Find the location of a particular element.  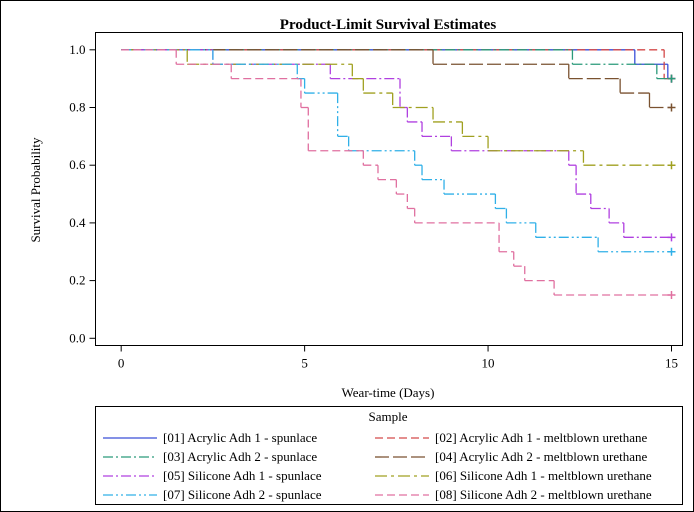

legend-label: [08] Silicone Adh 2 - meltblown urethane is located at coordinates (543, 494).